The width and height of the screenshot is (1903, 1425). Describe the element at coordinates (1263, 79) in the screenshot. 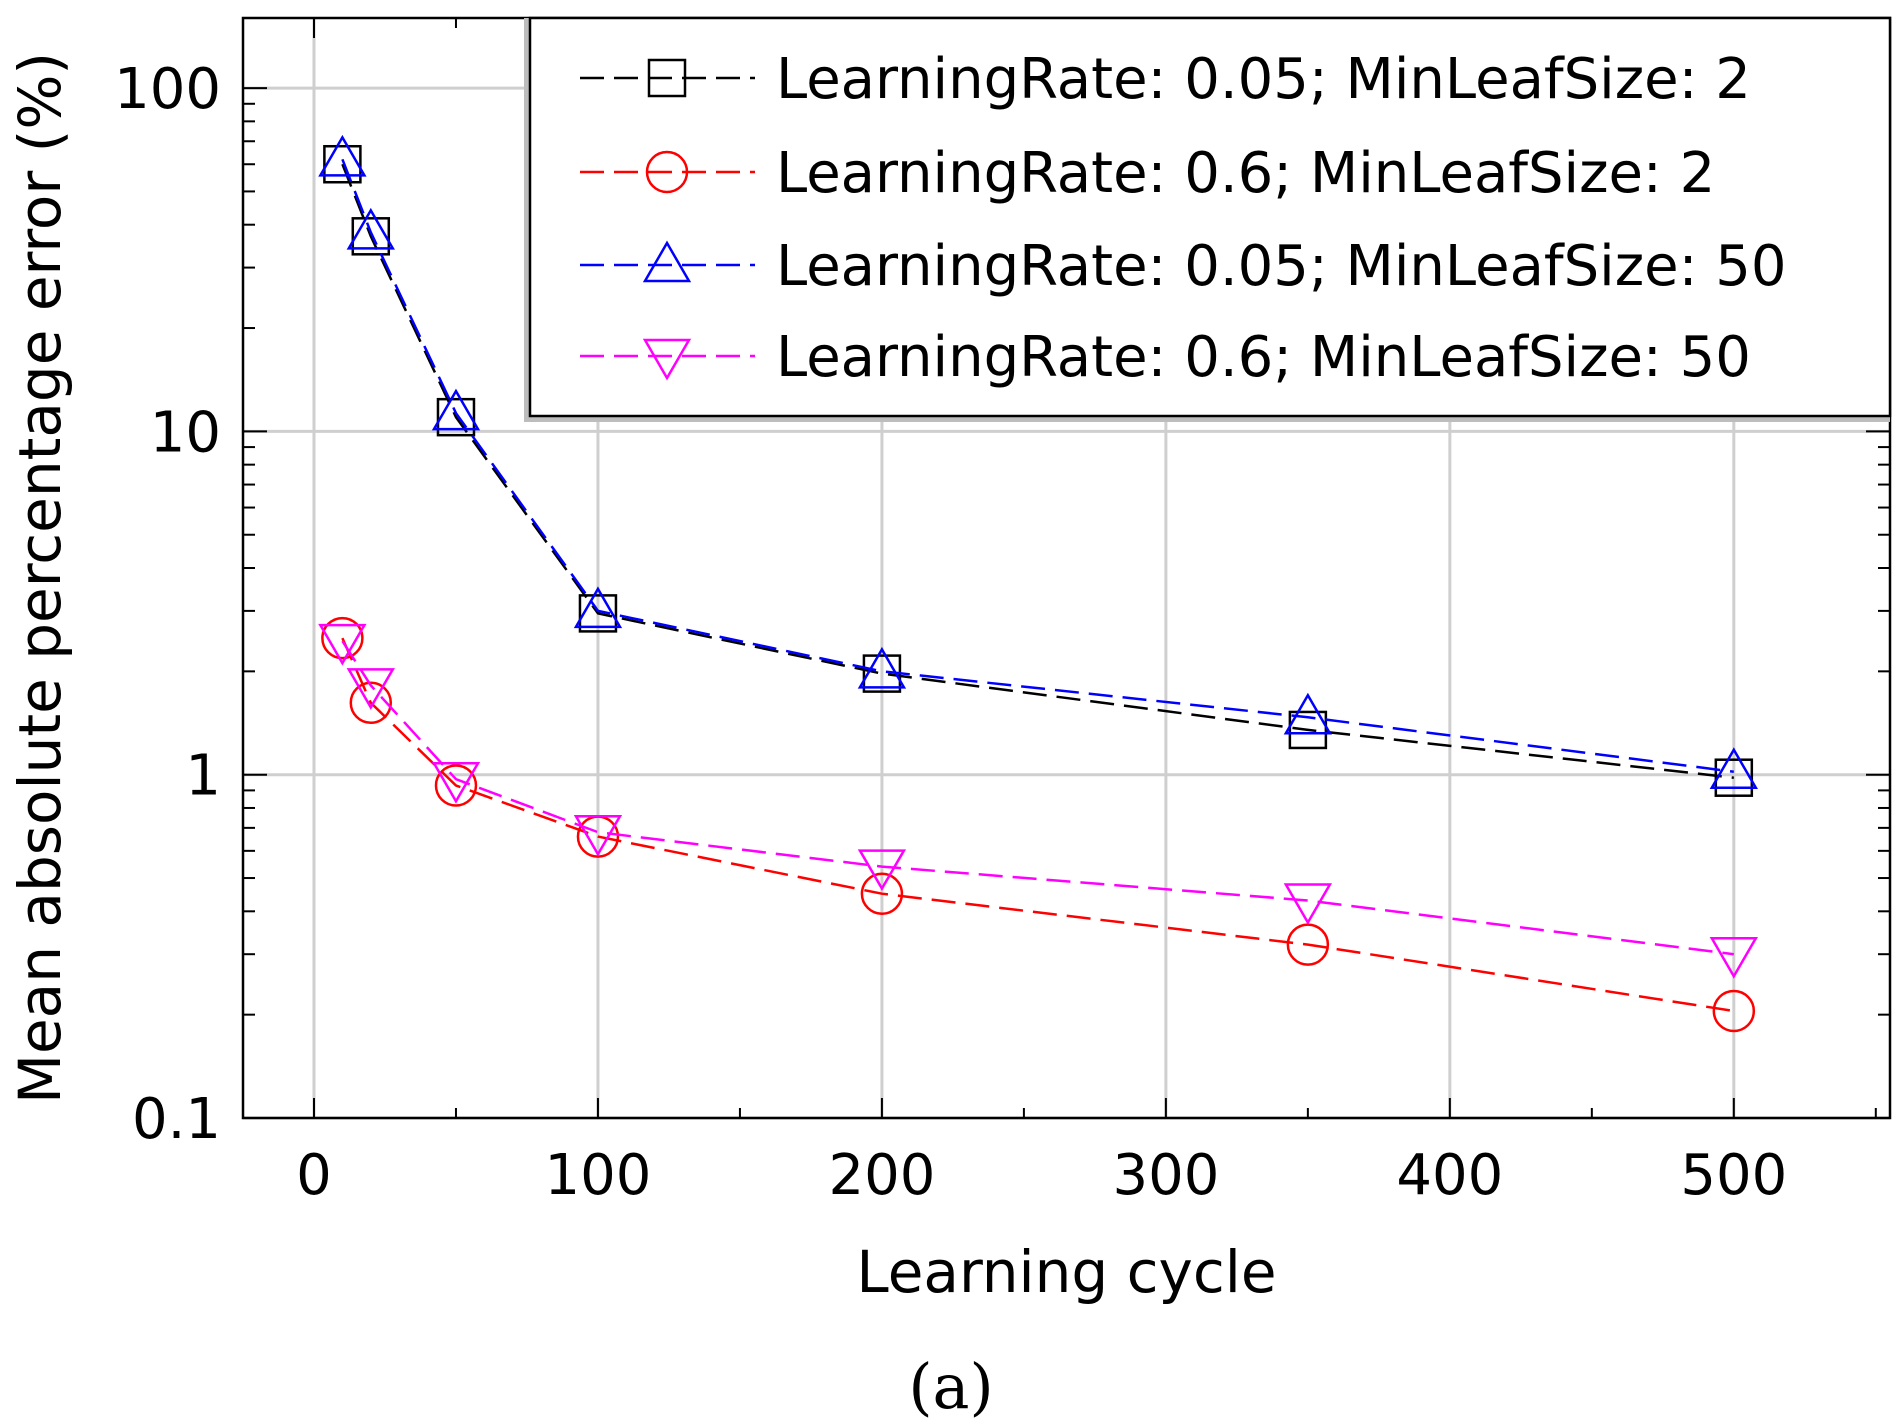

I see `legend-label: LearningRate: 0.05; MinLeafSize: 2` at that location.